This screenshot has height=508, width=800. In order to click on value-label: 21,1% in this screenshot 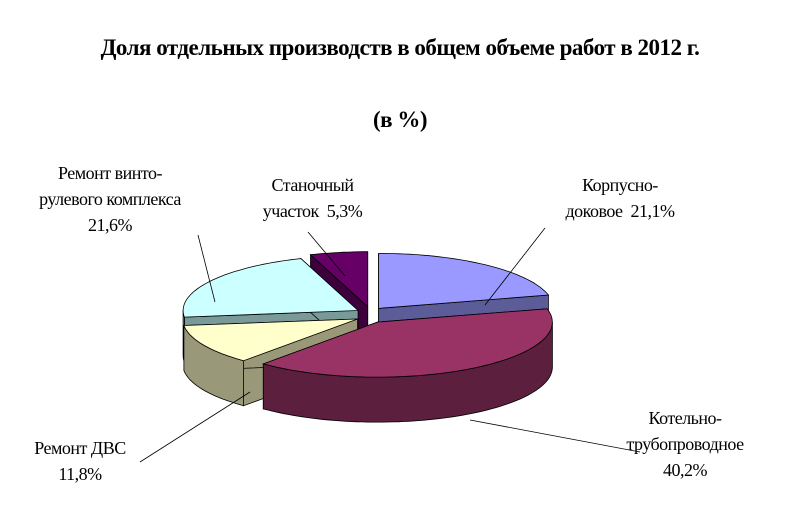, I will do `click(653, 211)`.